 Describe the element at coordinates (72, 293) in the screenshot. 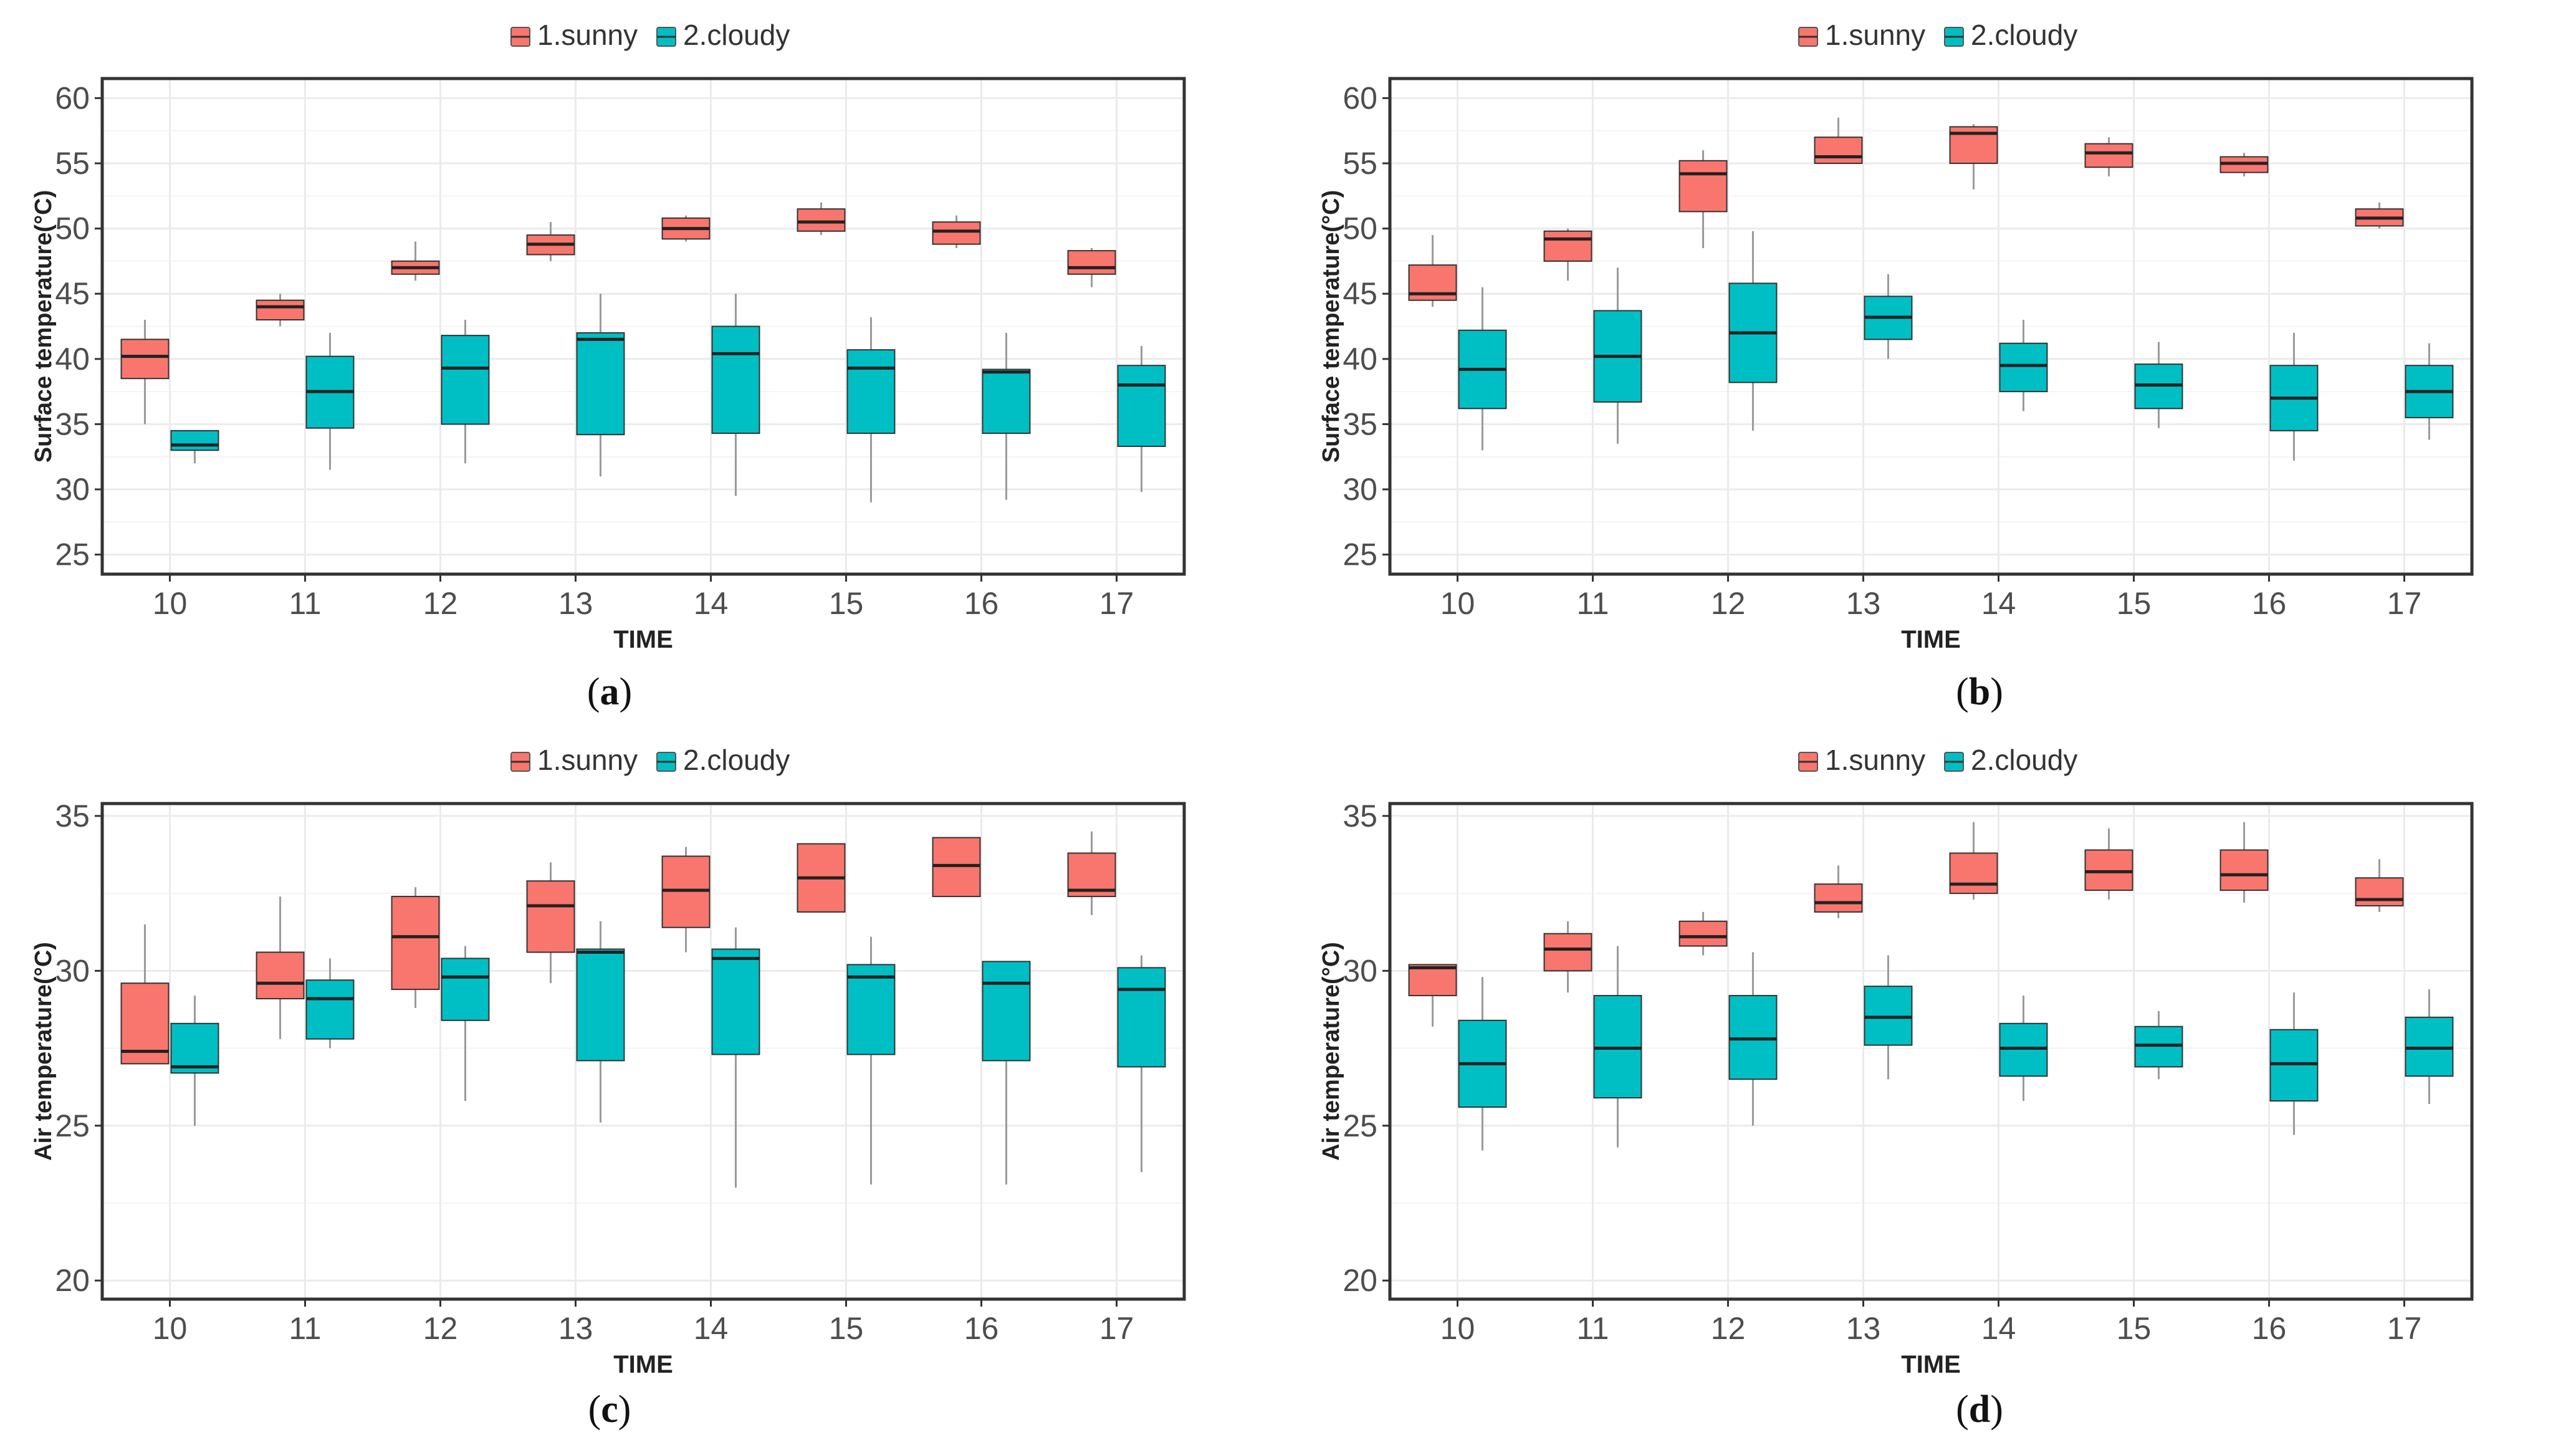

I see `y-tick-label: 45` at that location.